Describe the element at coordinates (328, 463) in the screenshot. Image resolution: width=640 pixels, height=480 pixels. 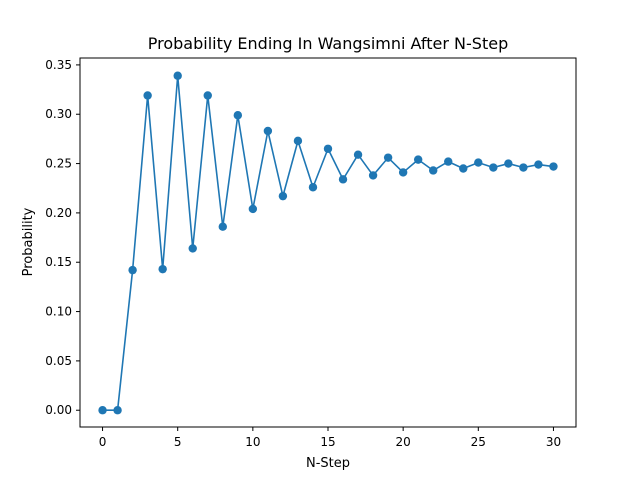
I see `x-axis-label: N-Step` at that location.